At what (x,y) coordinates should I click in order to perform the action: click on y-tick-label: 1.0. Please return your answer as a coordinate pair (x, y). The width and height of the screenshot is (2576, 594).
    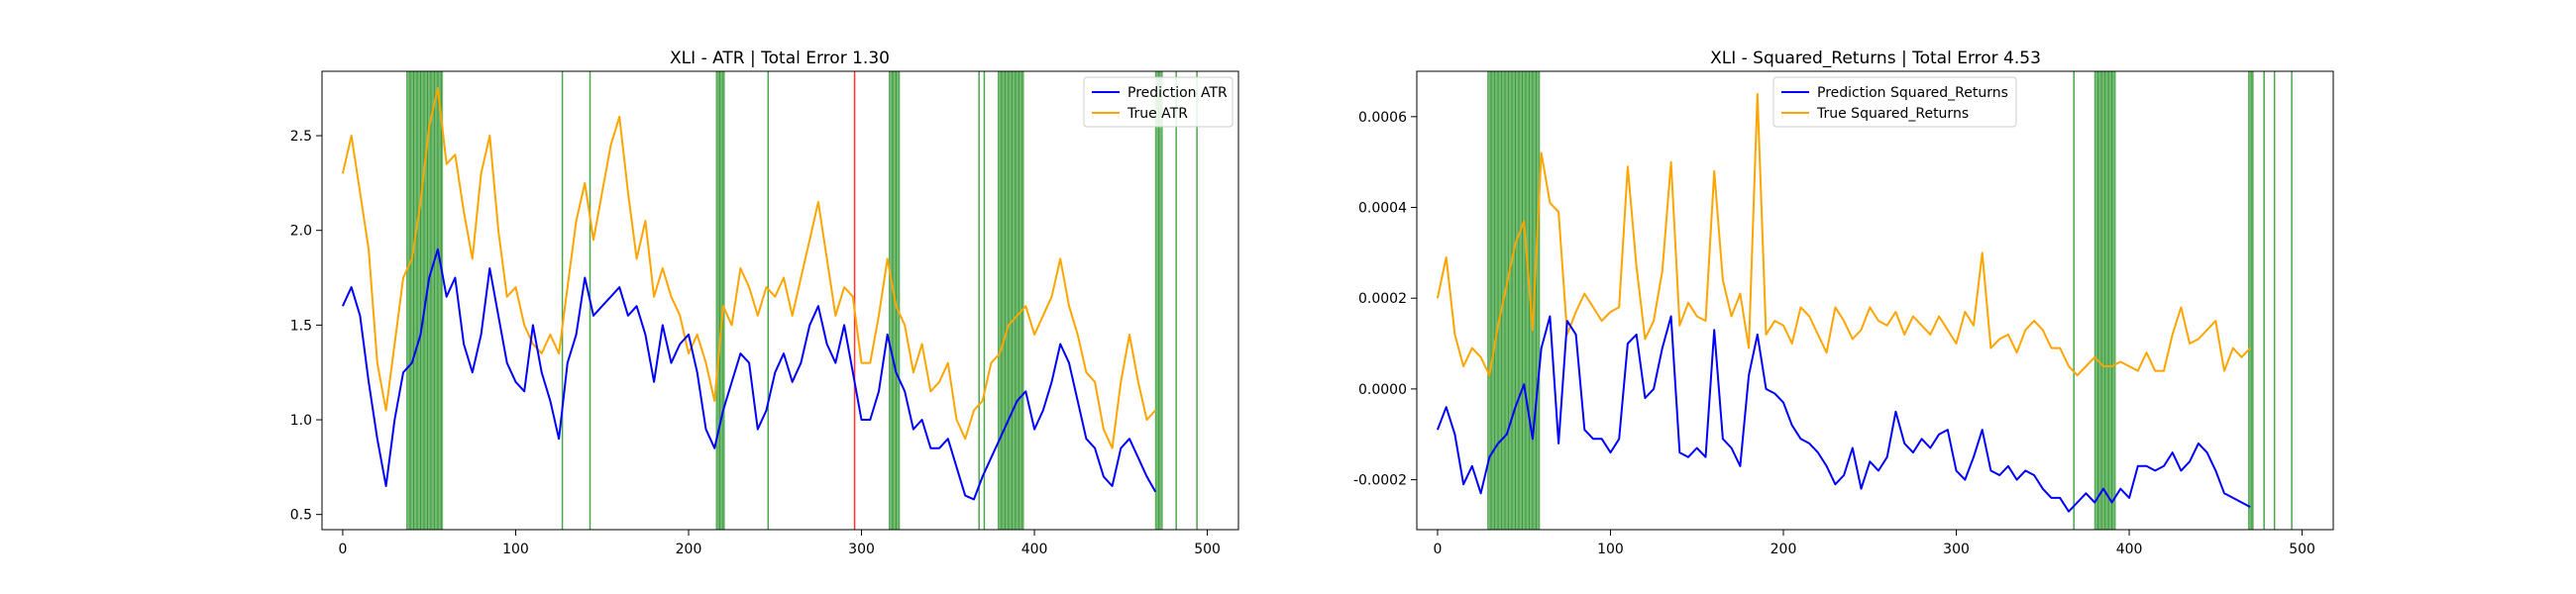
    Looking at the image, I should click on (301, 421).